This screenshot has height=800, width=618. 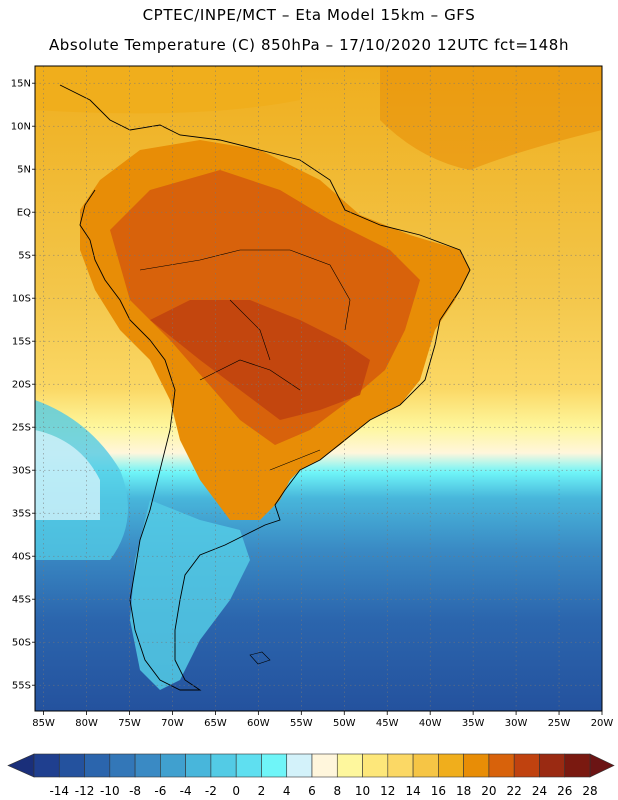 I want to click on lon-tick-label: 75W, so click(x=129, y=723).